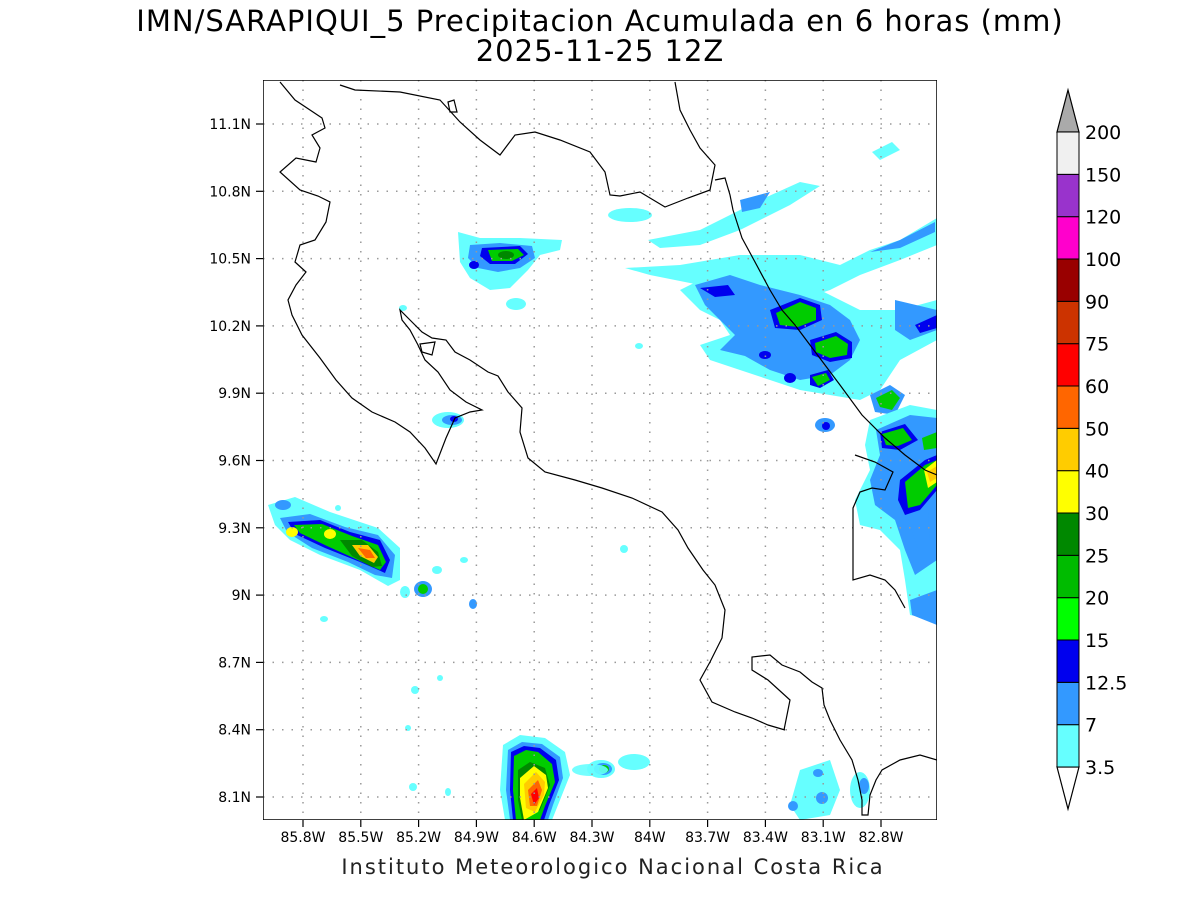 This screenshot has width=1200, height=900. What do you see at coordinates (1097, 556) in the screenshot?
I see `colorbar-label: 25` at bounding box center [1097, 556].